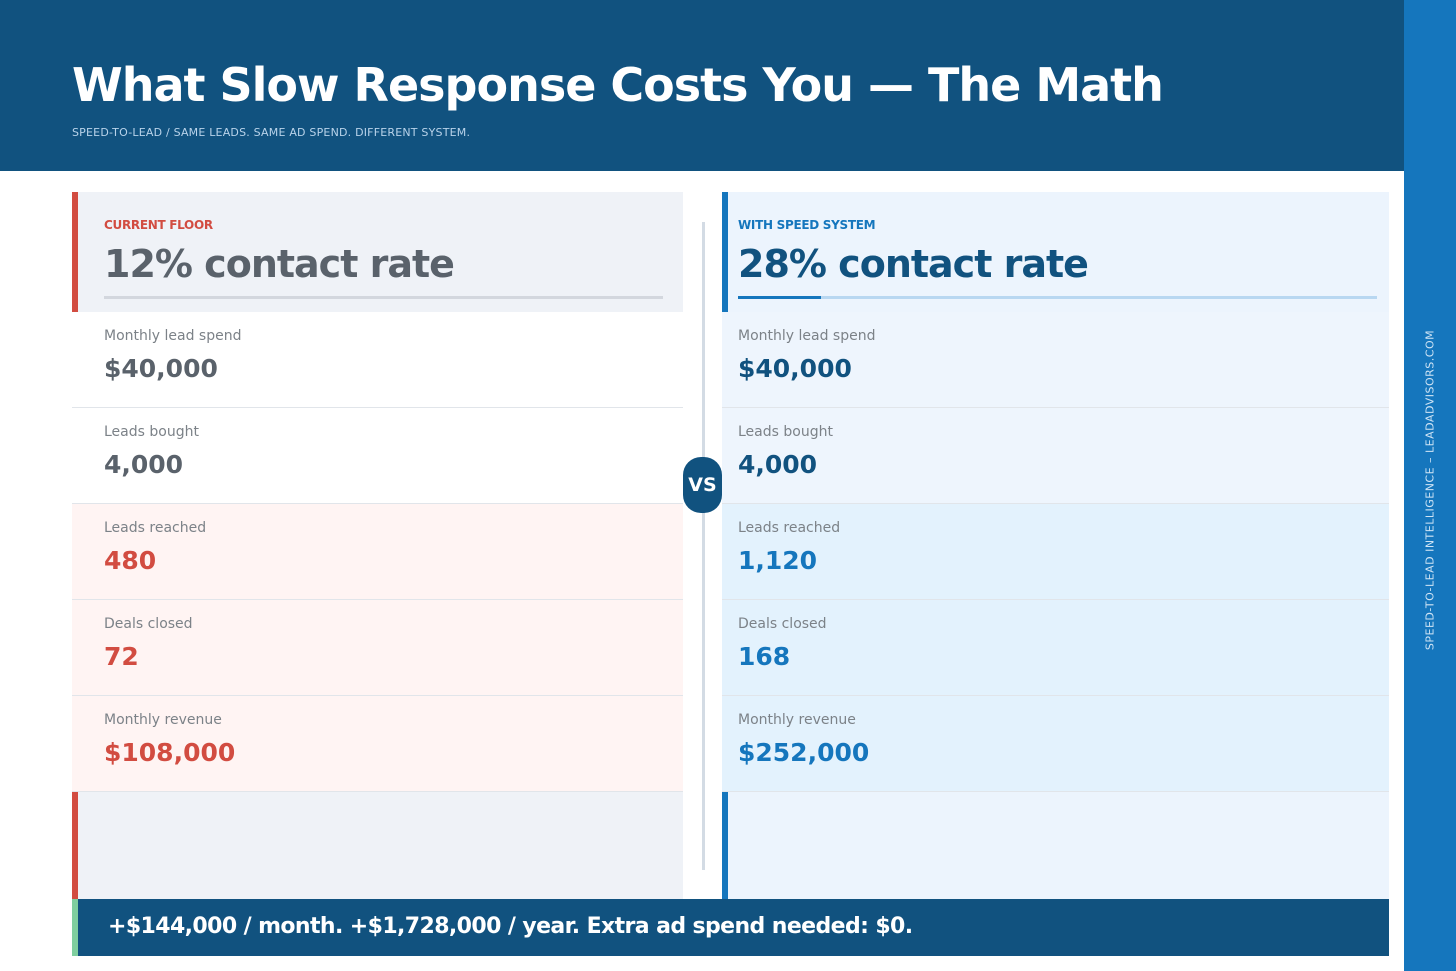 Image resolution: width=1456 pixels, height=971 pixels. Describe the element at coordinates (1055, 552) in the screenshot. I see `metric-row: Leads reached 1,120` at that location.